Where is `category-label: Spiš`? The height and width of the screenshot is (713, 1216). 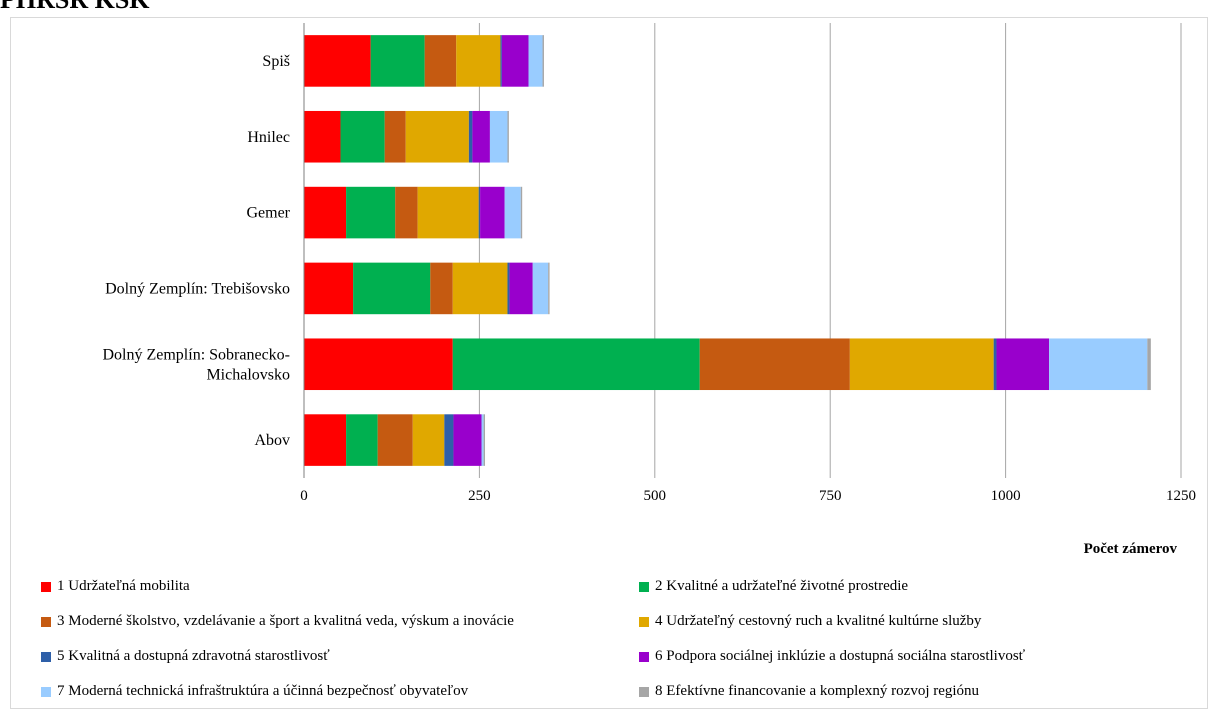
category-label: Spiš is located at coordinates (276, 61).